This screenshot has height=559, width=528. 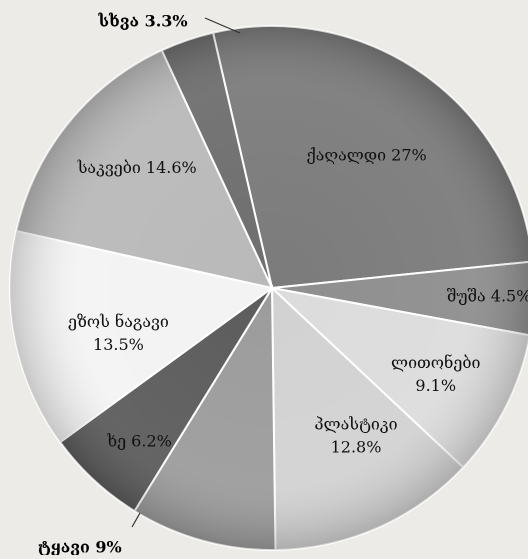 I want to click on slice-label-outside: სხვა 3.3%, so click(x=142, y=21).